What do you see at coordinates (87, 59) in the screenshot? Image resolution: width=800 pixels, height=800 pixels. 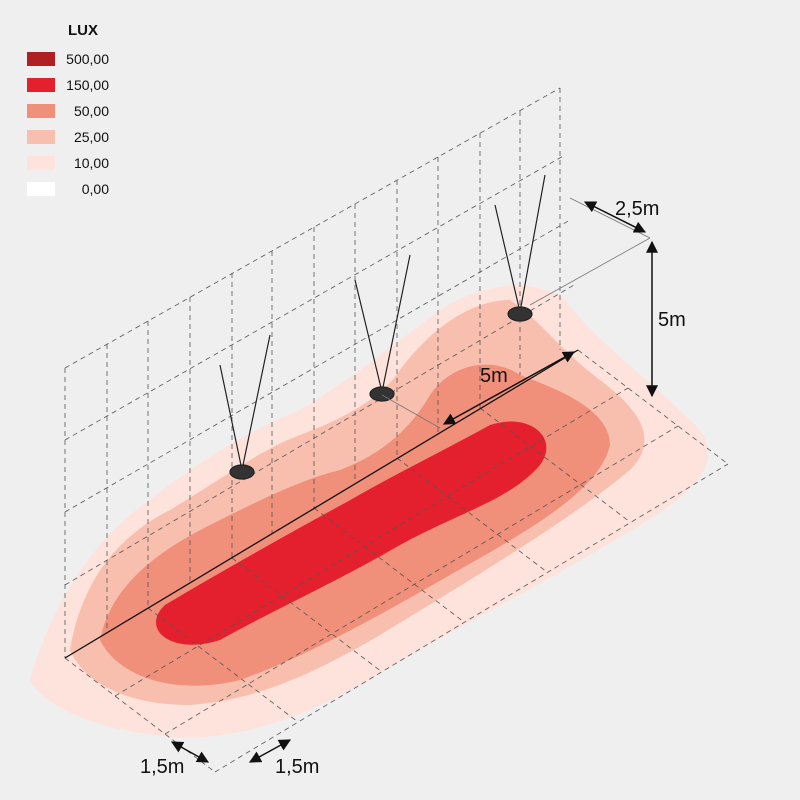 I see `legend-label: 500,00` at bounding box center [87, 59].